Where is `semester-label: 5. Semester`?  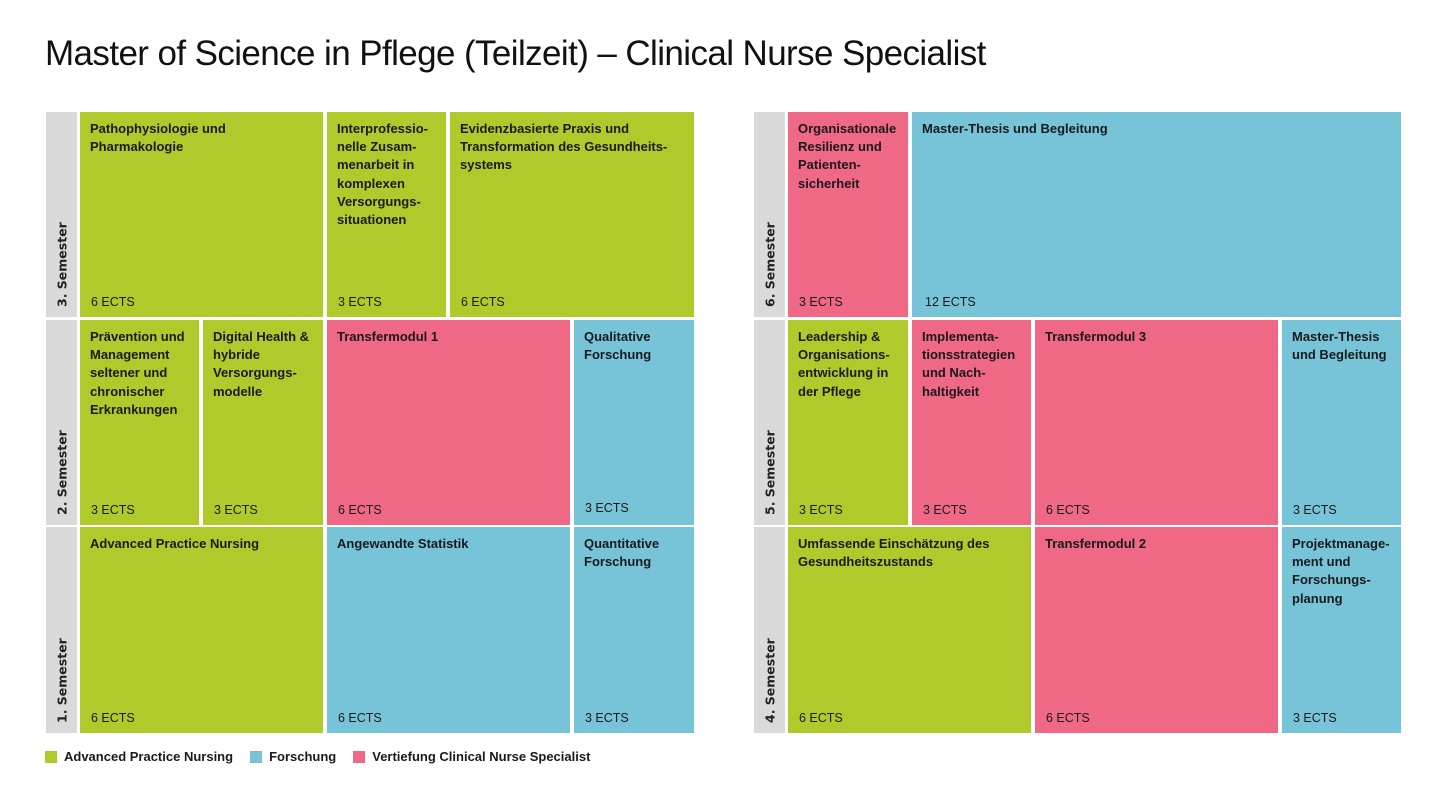
semester-label: 5. Semester is located at coordinates (769, 422).